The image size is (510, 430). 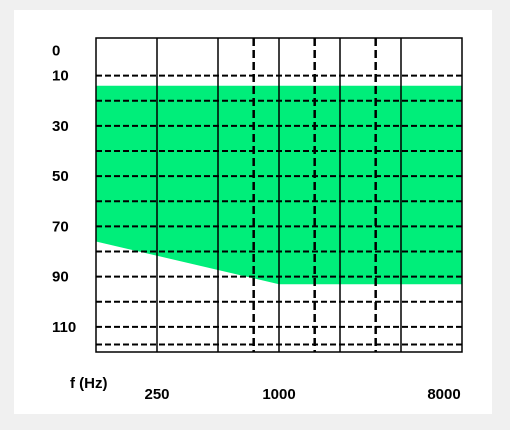 I want to click on y-tick-label-0: 0, so click(x=56, y=51).